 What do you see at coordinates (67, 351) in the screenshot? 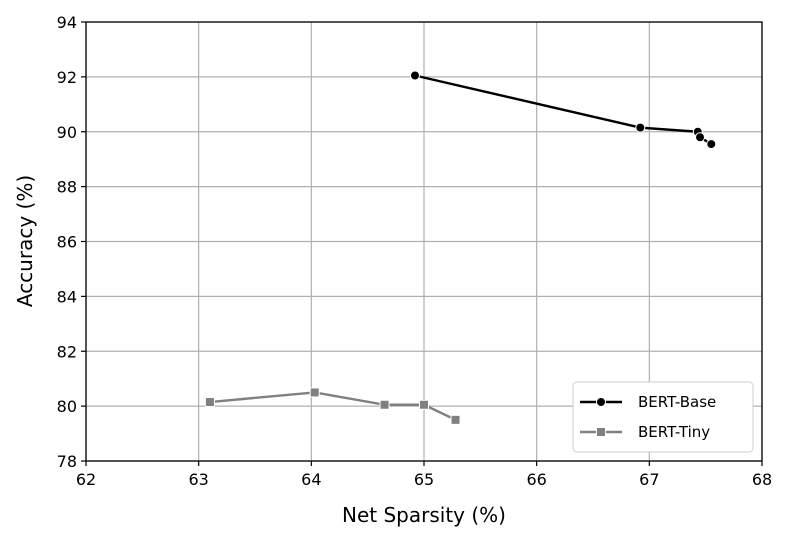
I see `y-tick-label: 82` at bounding box center [67, 351].